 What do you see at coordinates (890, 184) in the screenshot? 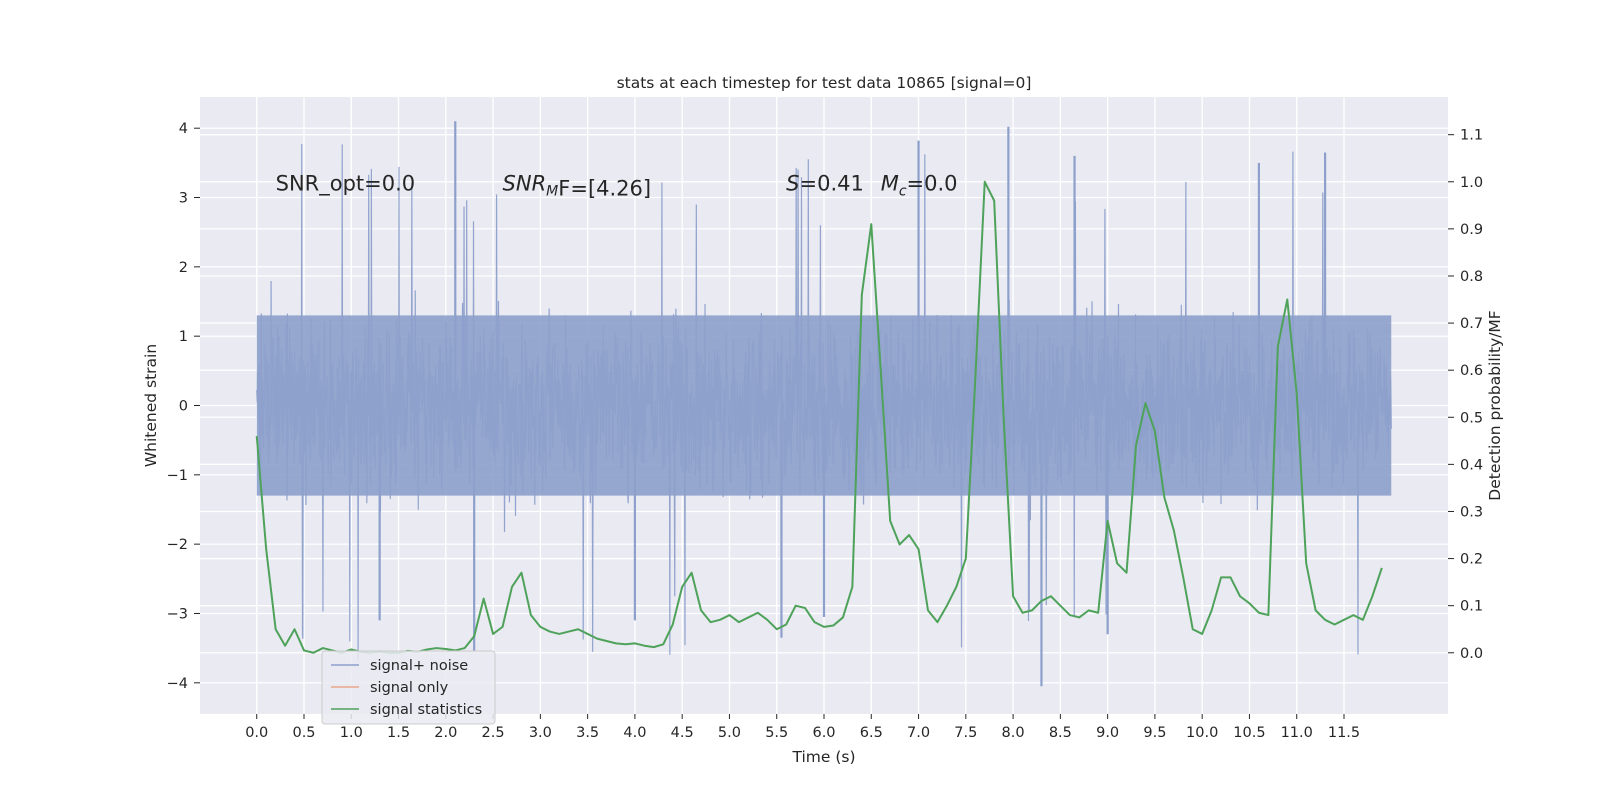
I see `annotation-mc-main: M` at bounding box center [890, 184].